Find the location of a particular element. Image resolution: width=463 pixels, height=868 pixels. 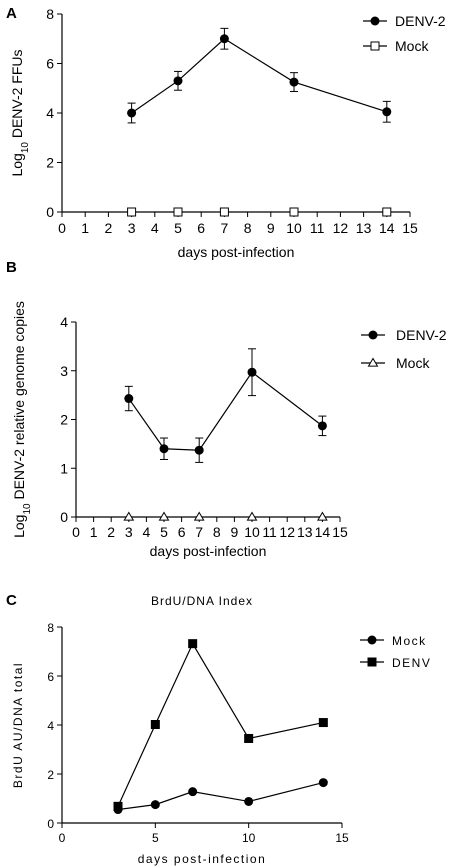

x-tick-label: 8 is located at coordinates (217, 532).